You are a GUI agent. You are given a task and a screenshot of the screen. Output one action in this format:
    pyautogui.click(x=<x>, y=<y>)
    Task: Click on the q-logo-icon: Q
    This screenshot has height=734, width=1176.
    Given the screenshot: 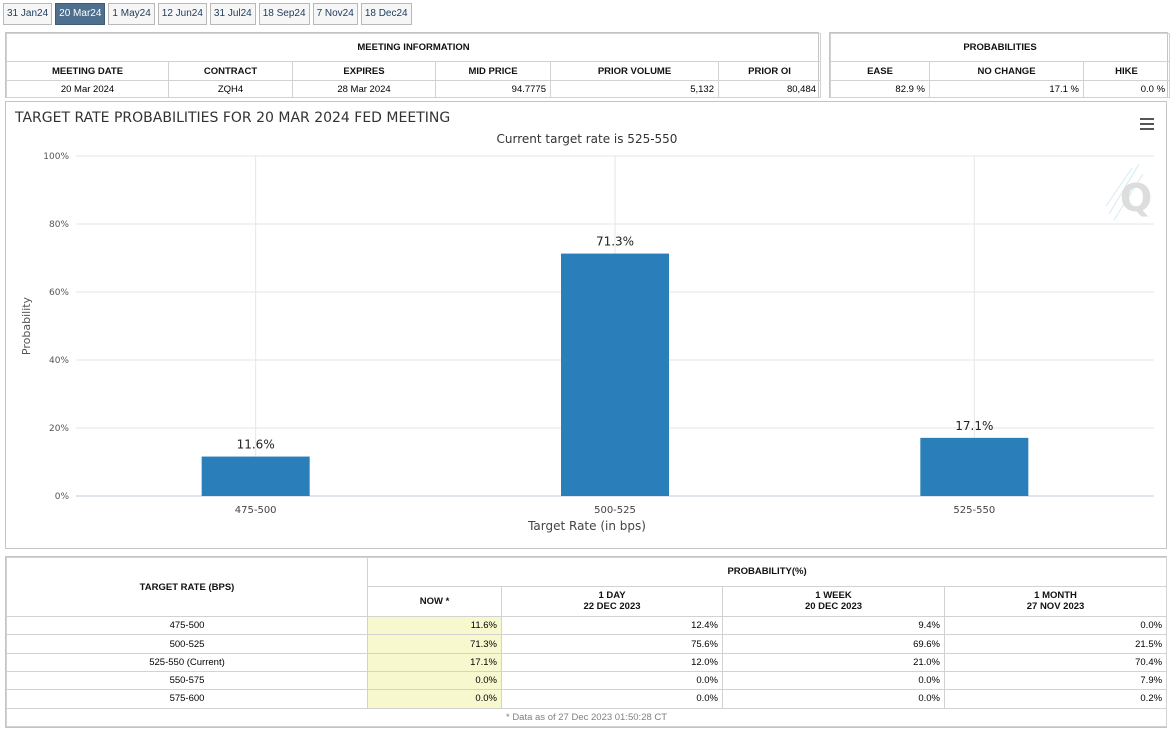 What is the action you would take?
    pyautogui.click(x=1128, y=192)
    